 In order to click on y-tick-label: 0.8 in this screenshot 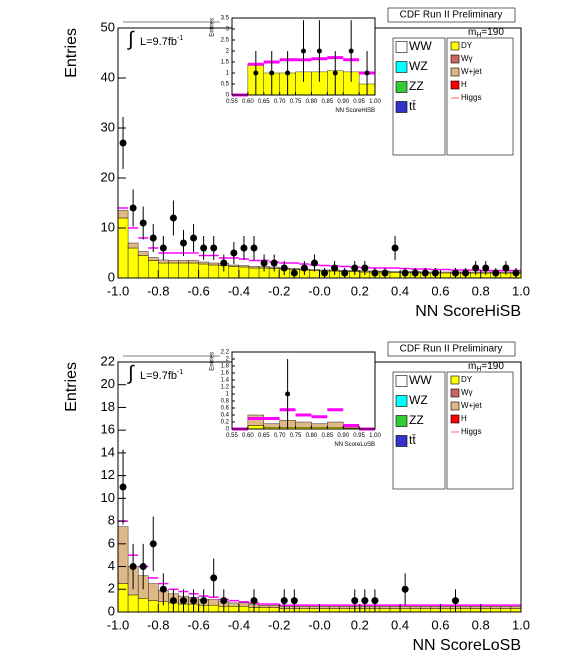, I will do `click(225, 402)`.